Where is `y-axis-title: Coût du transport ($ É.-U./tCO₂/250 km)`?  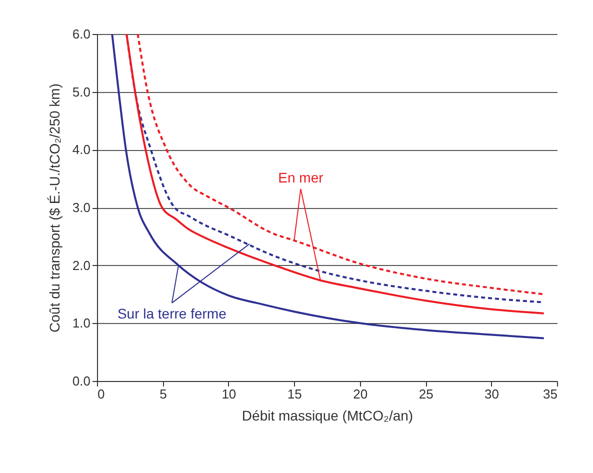
y-axis-title: Coût du transport ($ É.-U./tCO₂/250 km) is located at coordinates (54, 208).